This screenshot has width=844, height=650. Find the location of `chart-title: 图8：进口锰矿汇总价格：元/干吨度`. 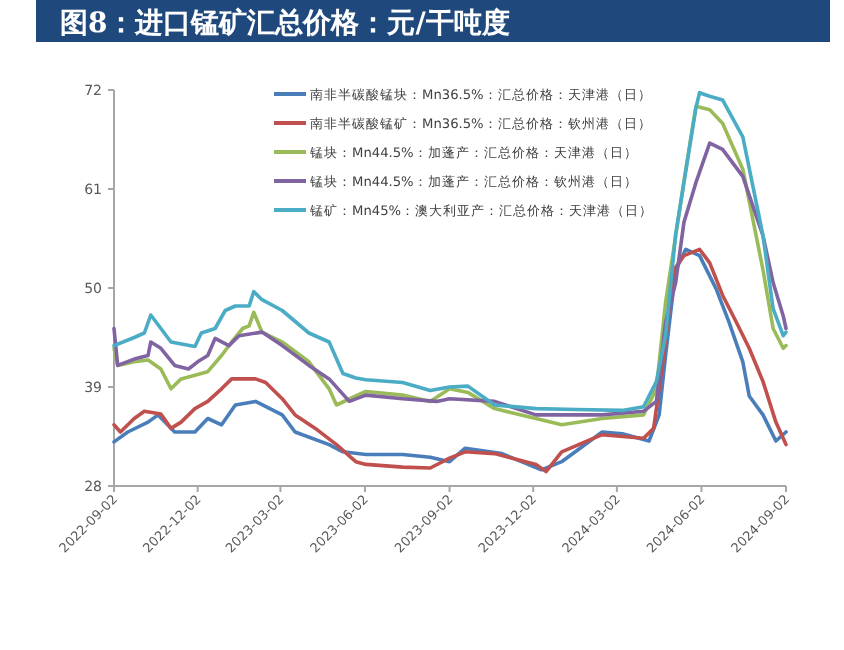

chart-title: 图8：进口锰矿汇总价格：元/干吨度 is located at coordinates (285, 23).